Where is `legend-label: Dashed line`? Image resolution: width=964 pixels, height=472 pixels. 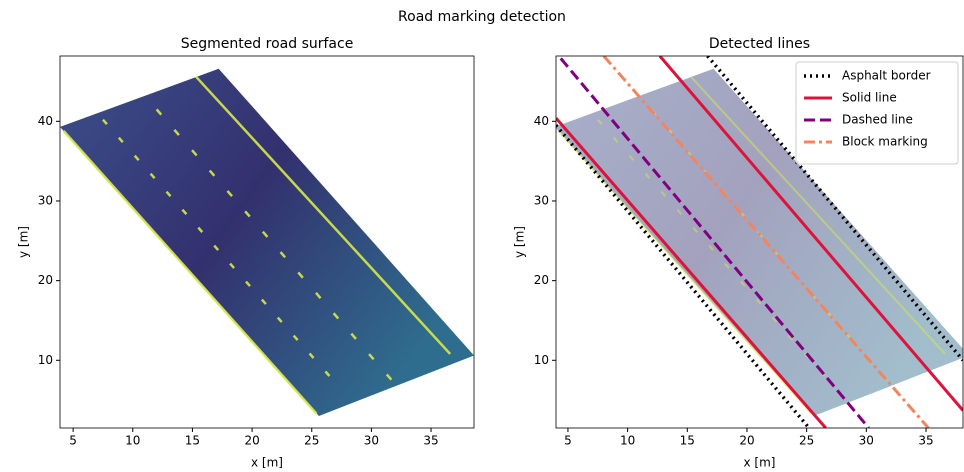 legend-label: Dashed line is located at coordinates (877, 120).